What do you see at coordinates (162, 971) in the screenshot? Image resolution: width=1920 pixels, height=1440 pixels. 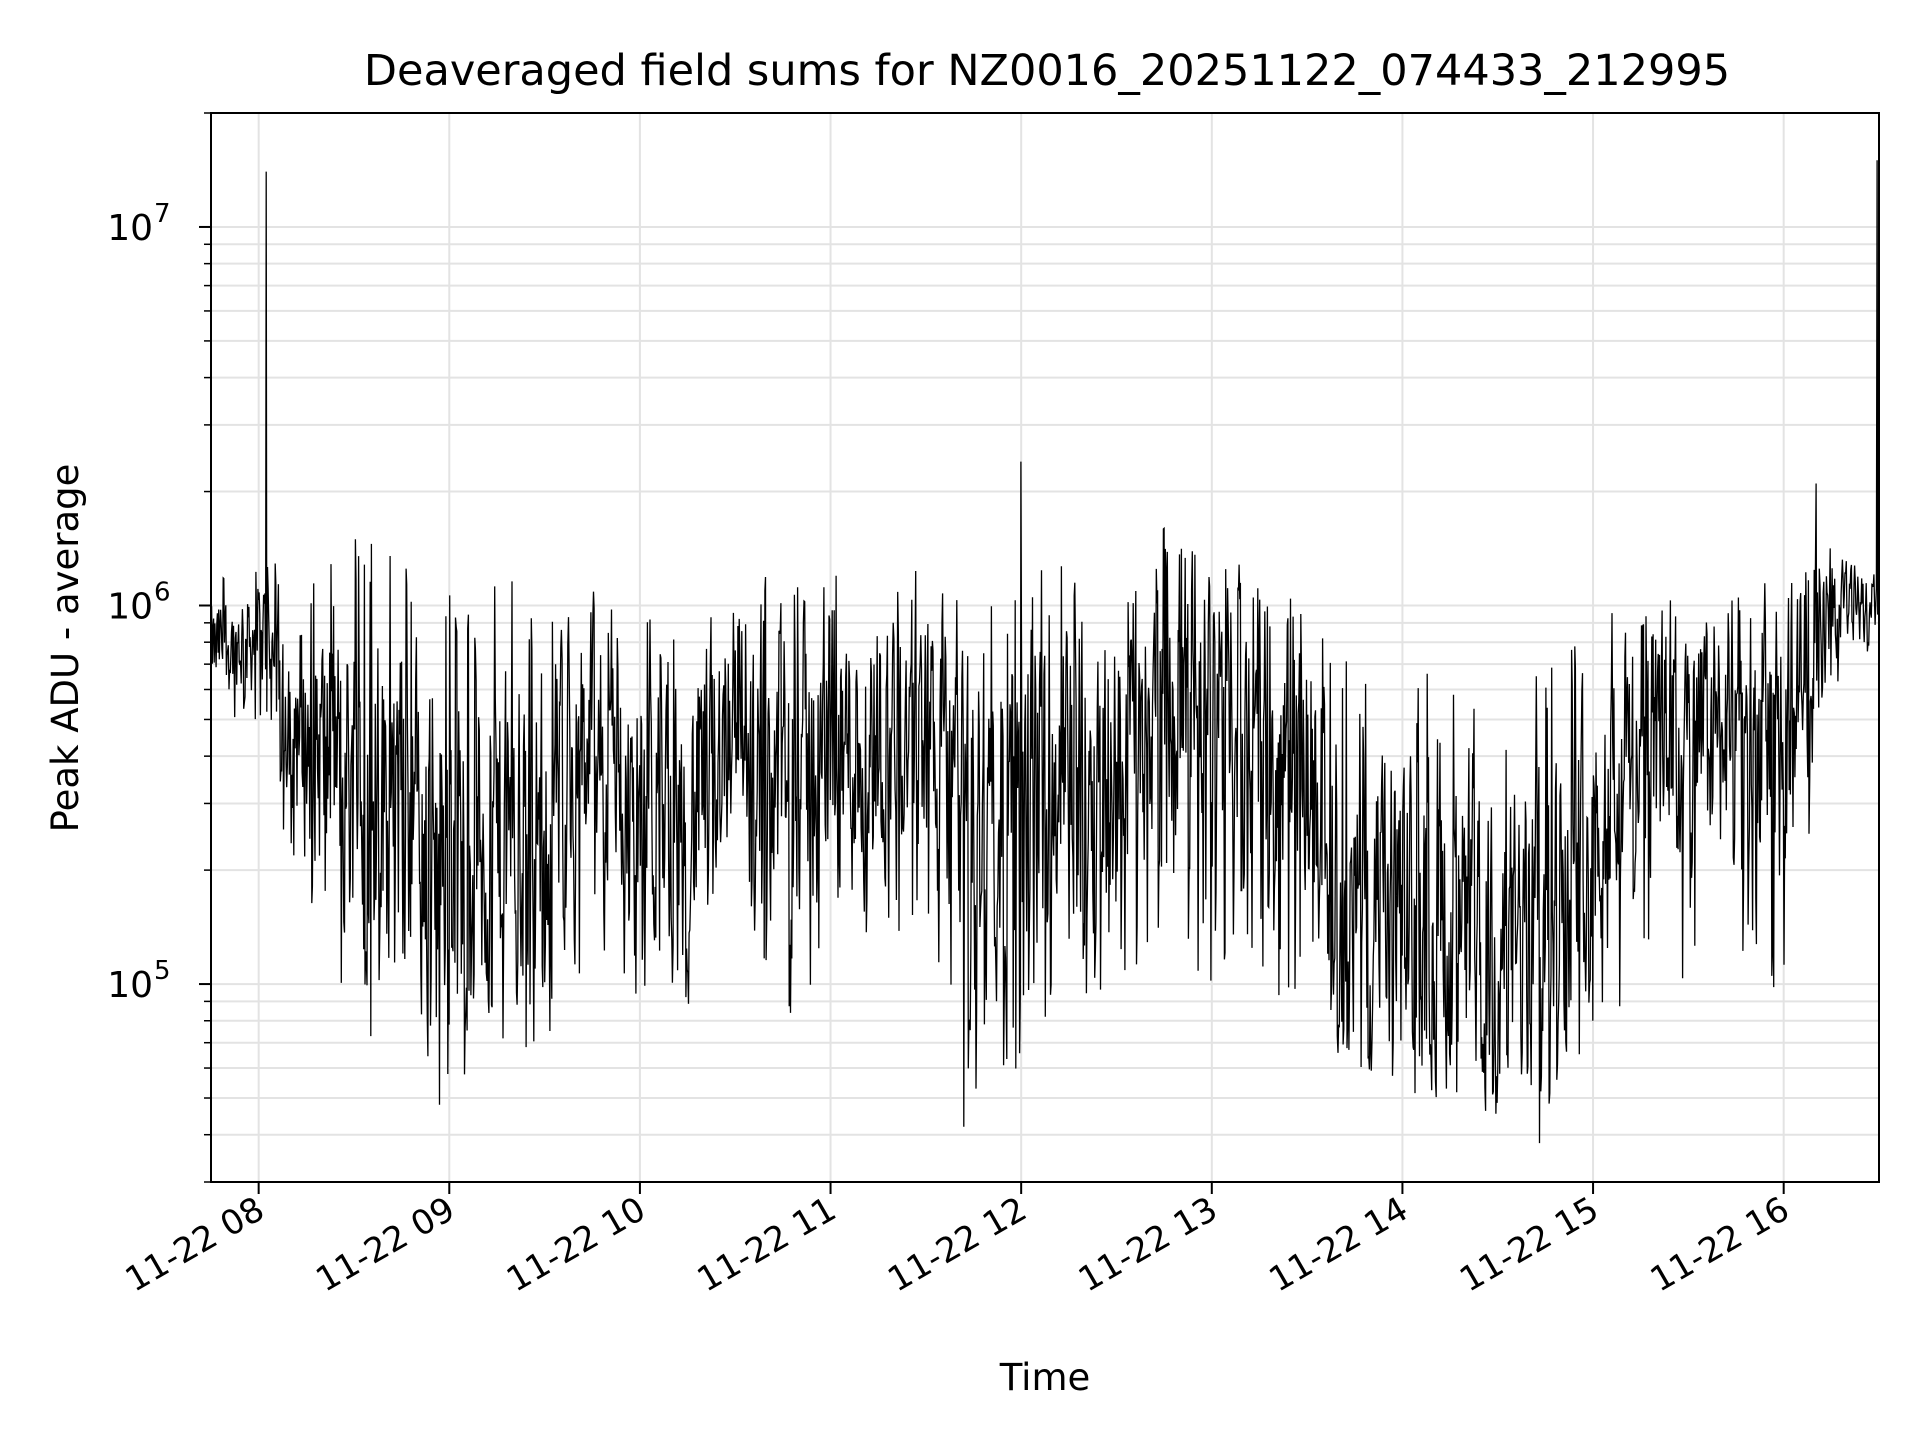 I see `y-tick-exponent: 5` at bounding box center [162, 971].